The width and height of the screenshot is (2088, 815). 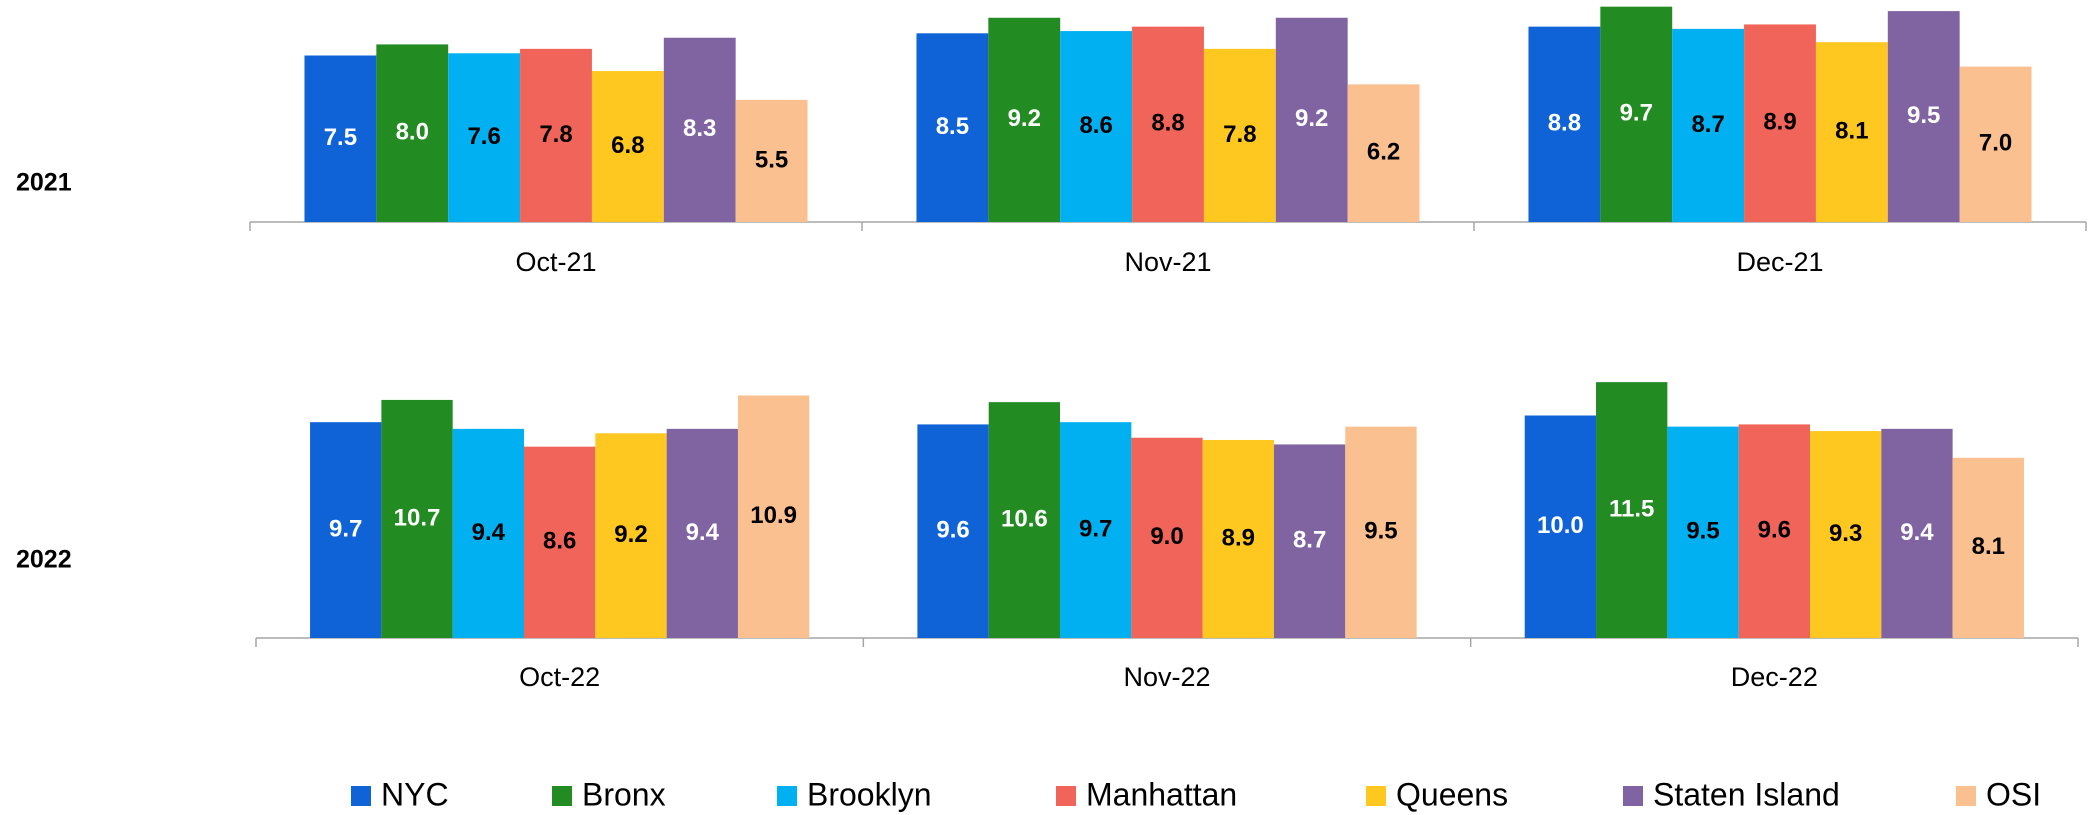 What do you see at coordinates (44, 560) in the screenshot?
I see `row-label: 2022` at bounding box center [44, 560].